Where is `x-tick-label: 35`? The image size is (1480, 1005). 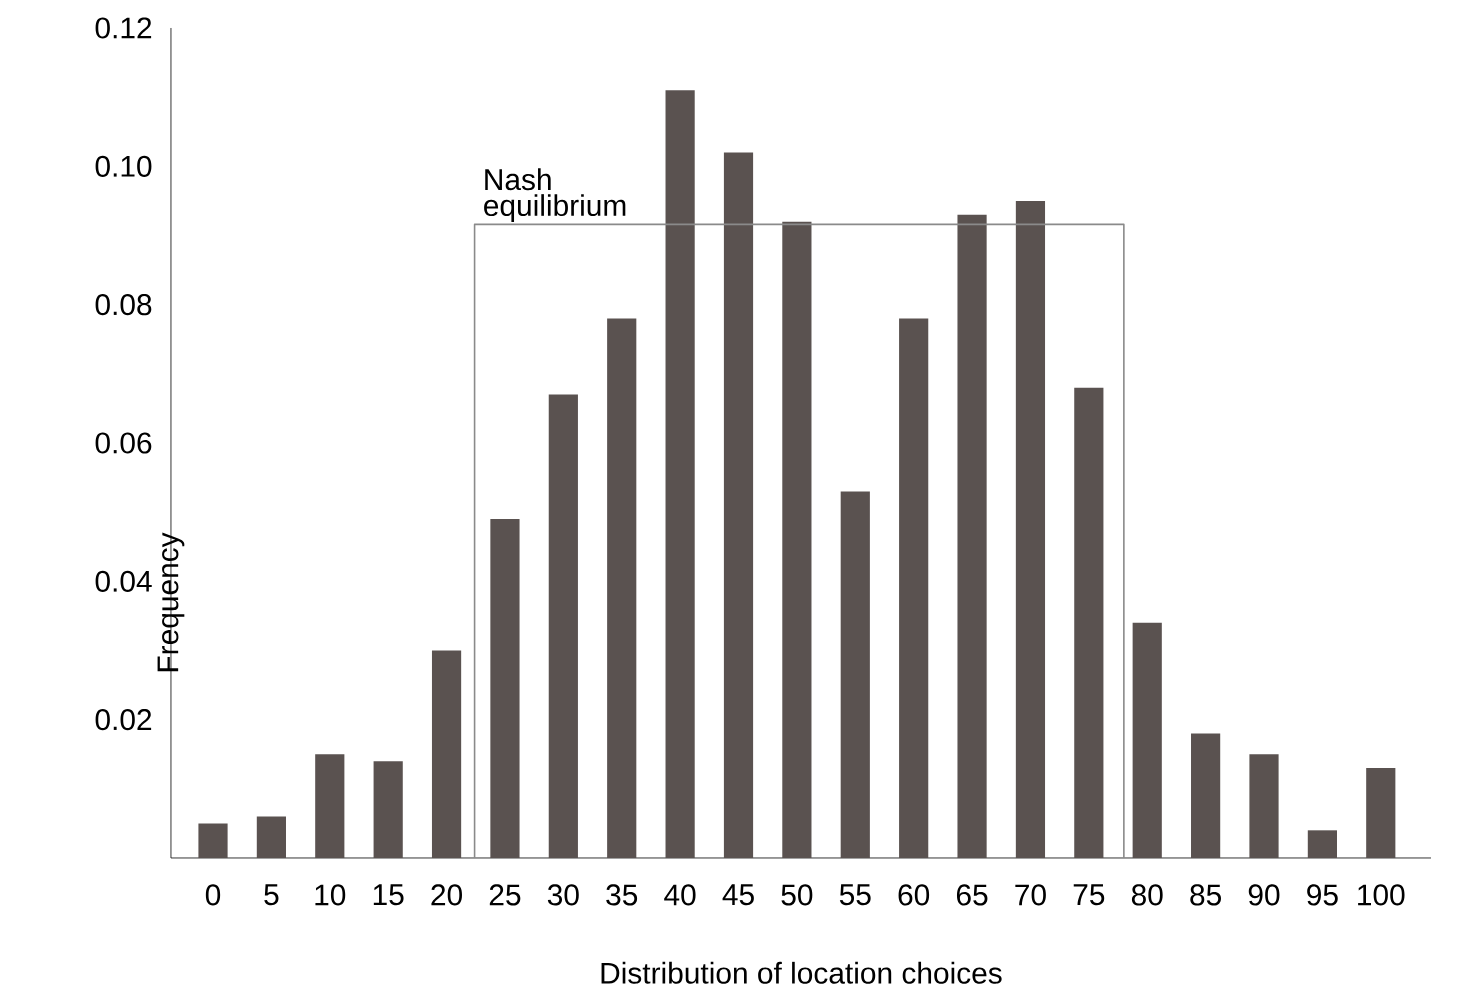
x-tick-label: 35 is located at coordinates (622, 895).